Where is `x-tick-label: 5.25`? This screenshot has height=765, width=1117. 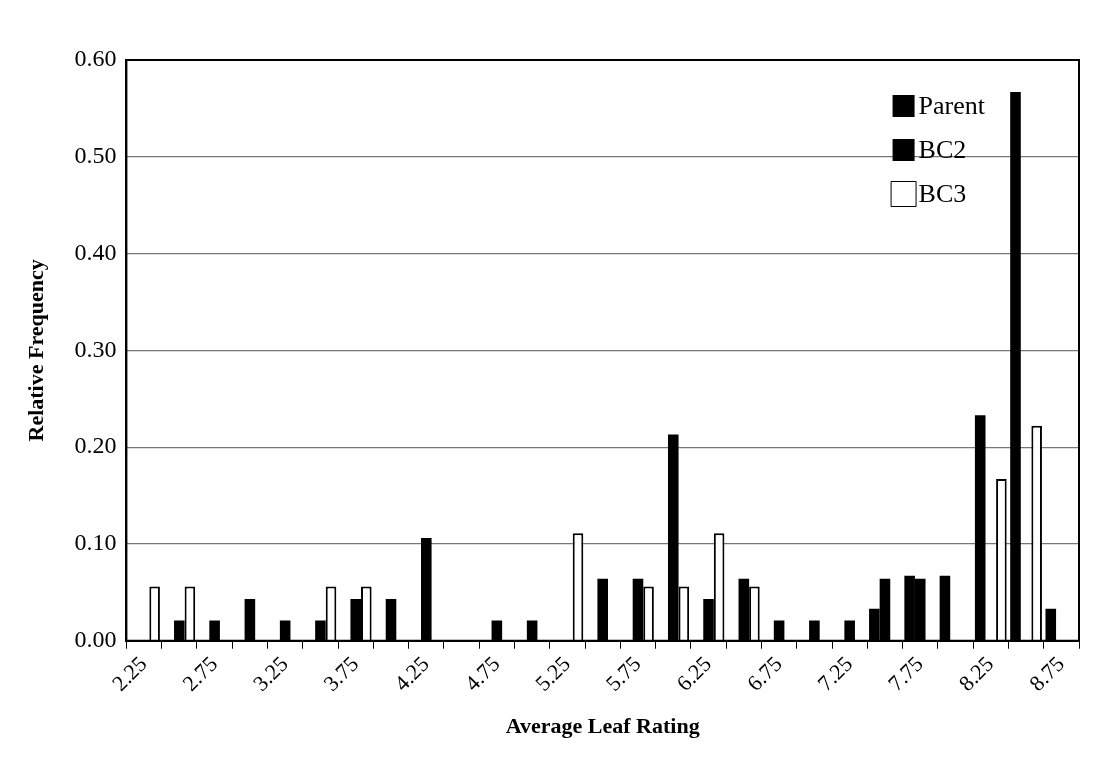
x-tick-label: 5.25 is located at coordinates (553, 673).